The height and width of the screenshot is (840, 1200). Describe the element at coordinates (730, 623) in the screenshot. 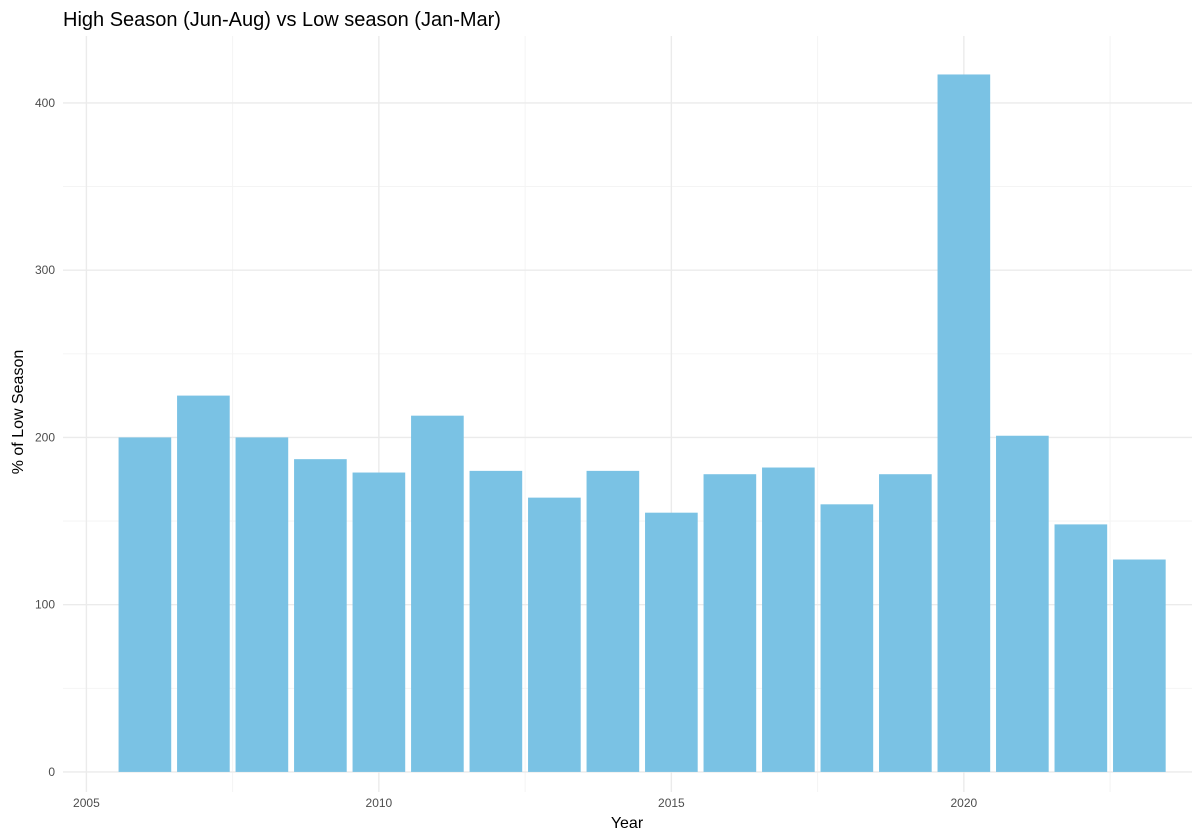

I see `bar-2016` at that location.